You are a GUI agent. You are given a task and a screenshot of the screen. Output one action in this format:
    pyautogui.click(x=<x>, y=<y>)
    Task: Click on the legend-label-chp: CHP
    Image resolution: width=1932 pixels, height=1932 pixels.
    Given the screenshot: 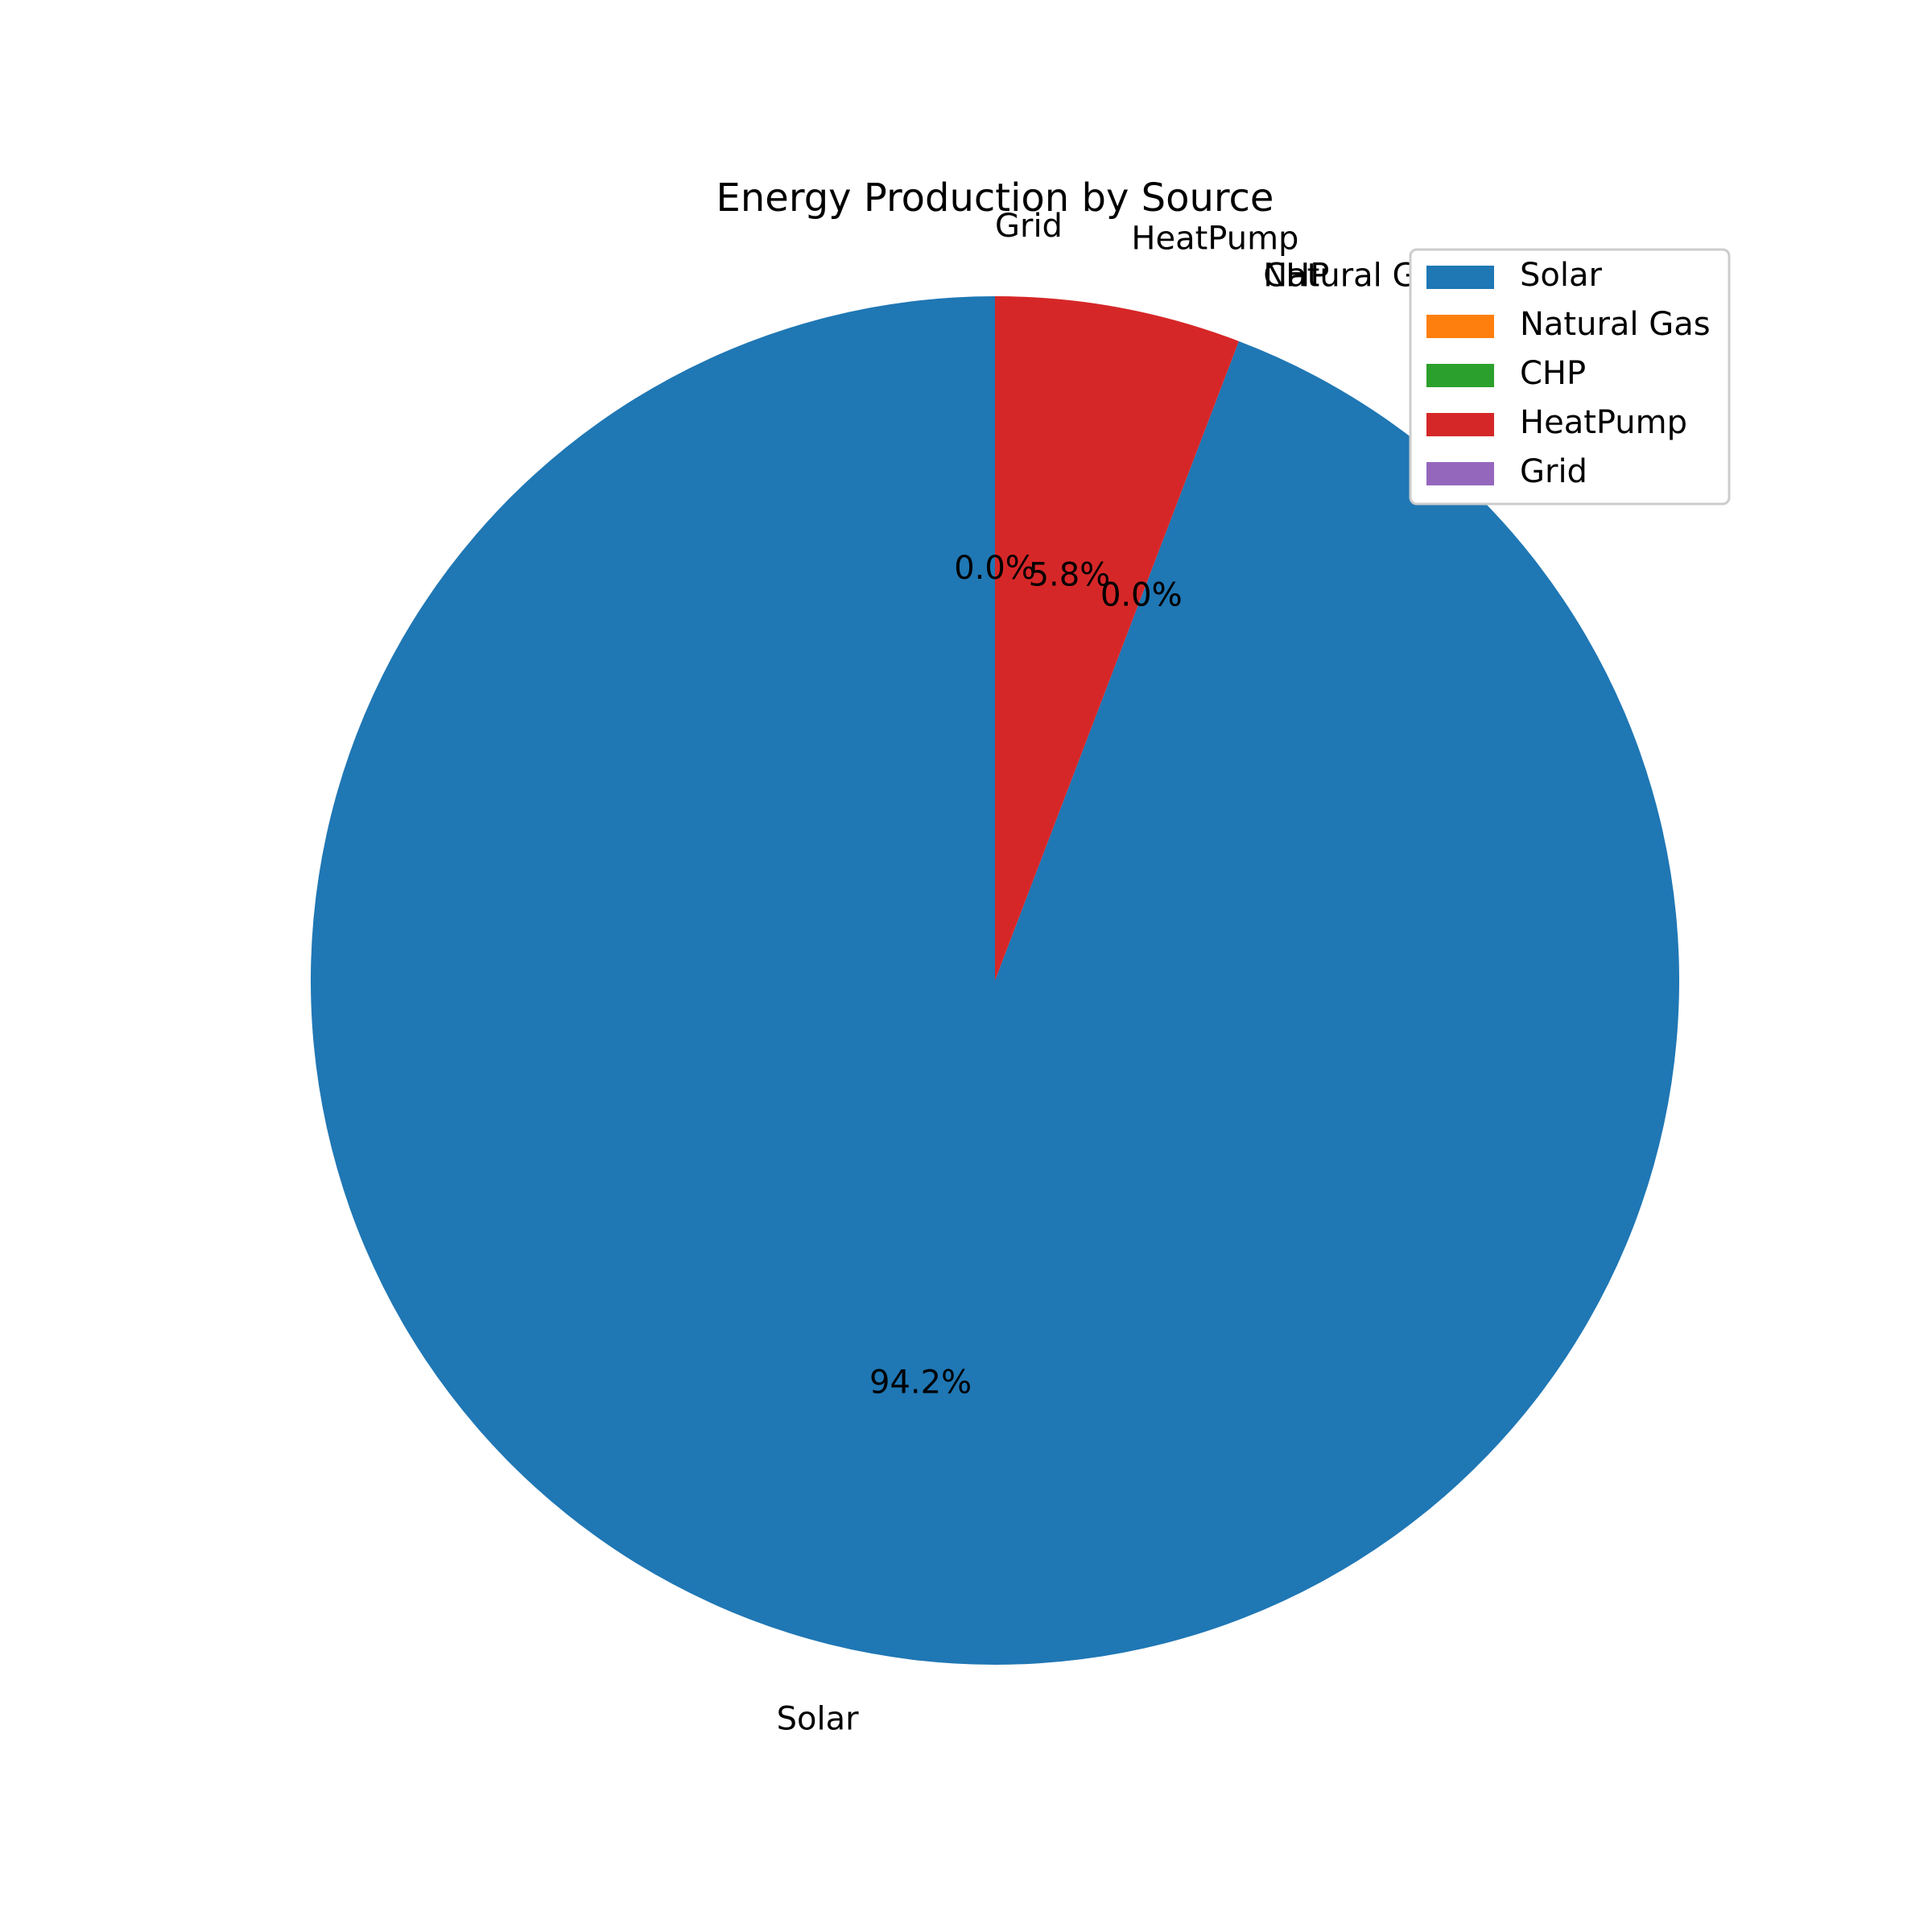 What is the action you would take?
    pyautogui.click(x=1553, y=373)
    